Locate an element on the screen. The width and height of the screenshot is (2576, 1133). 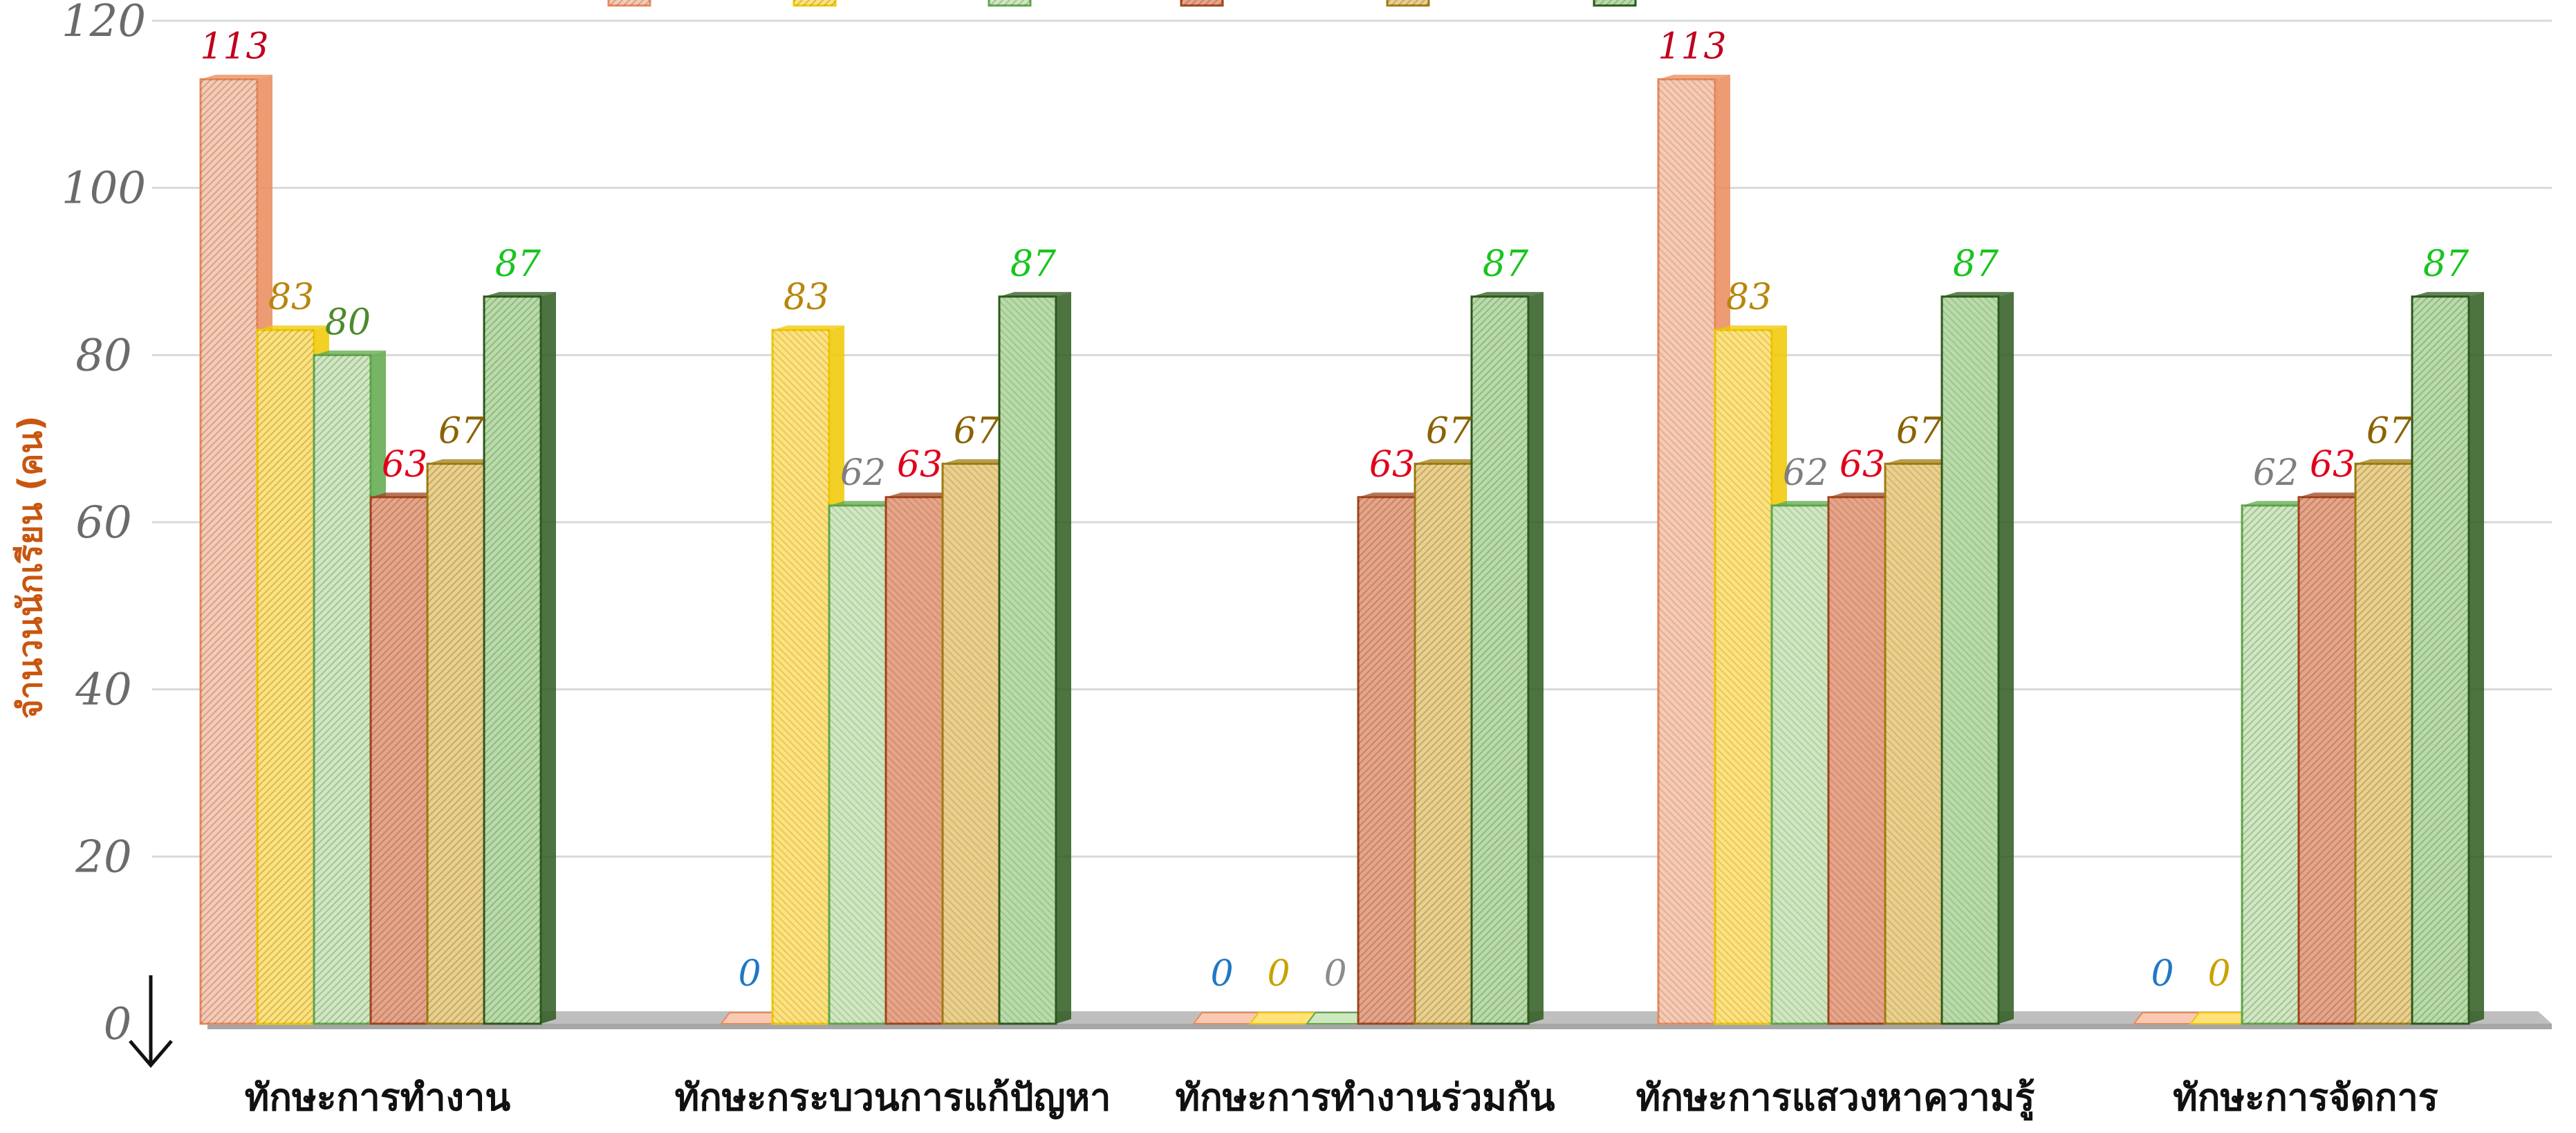
y-axis-ticks: 0 20 40 60 80 100 120 is located at coordinates (104, 525).